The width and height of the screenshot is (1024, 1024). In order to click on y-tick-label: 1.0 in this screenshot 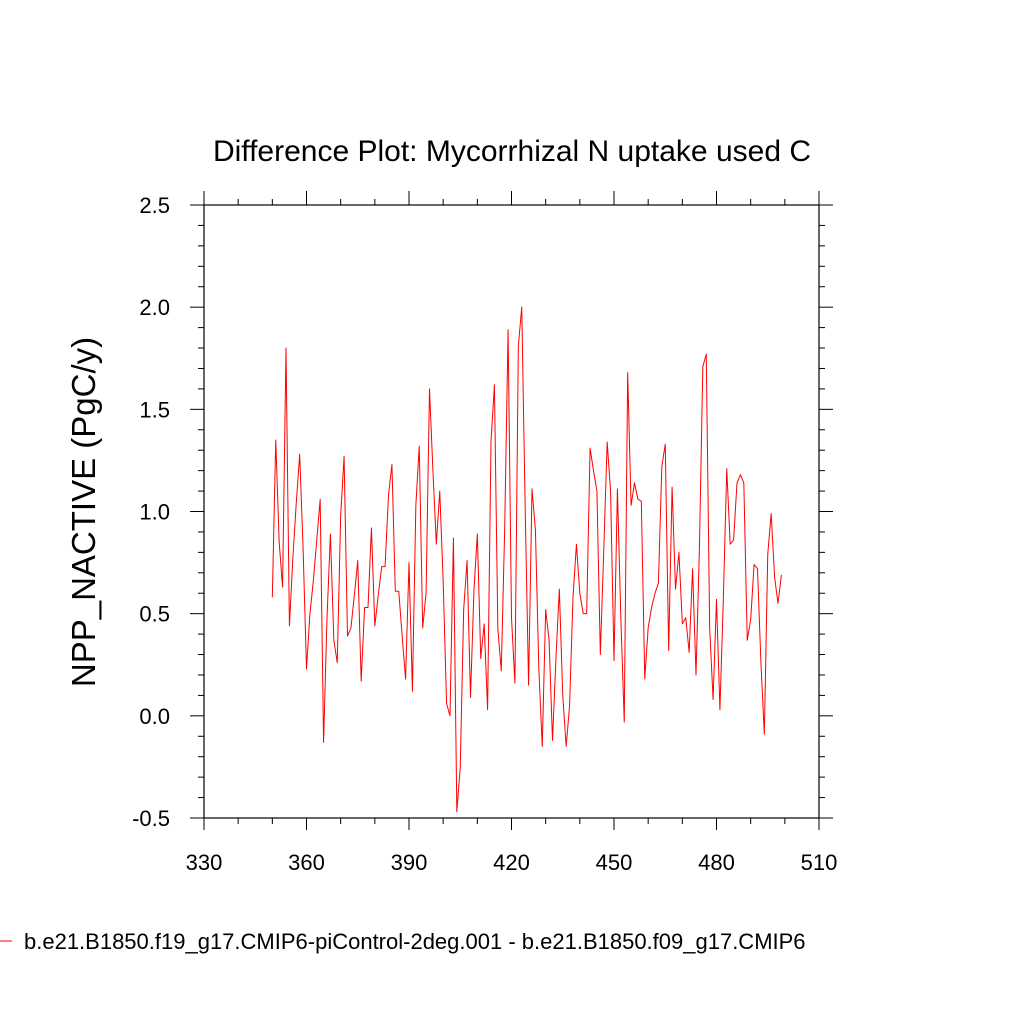, I will do `click(154, 512)`.